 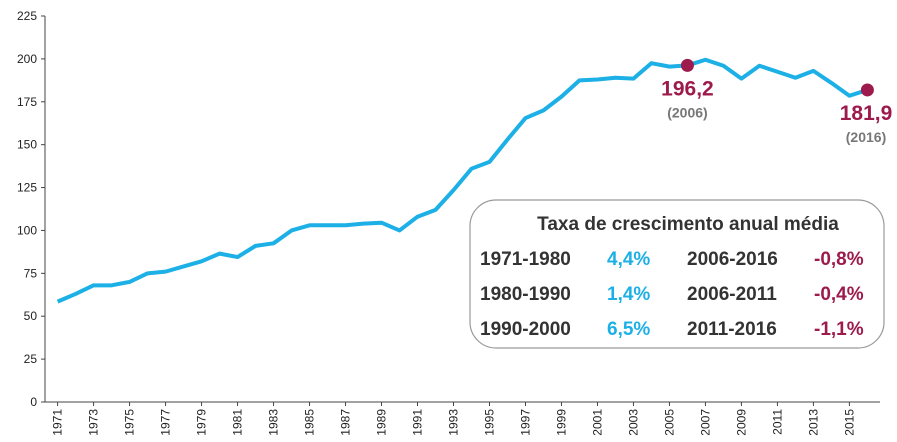 I want to click on y-tick-label: 200, so click(x=27, y=59).